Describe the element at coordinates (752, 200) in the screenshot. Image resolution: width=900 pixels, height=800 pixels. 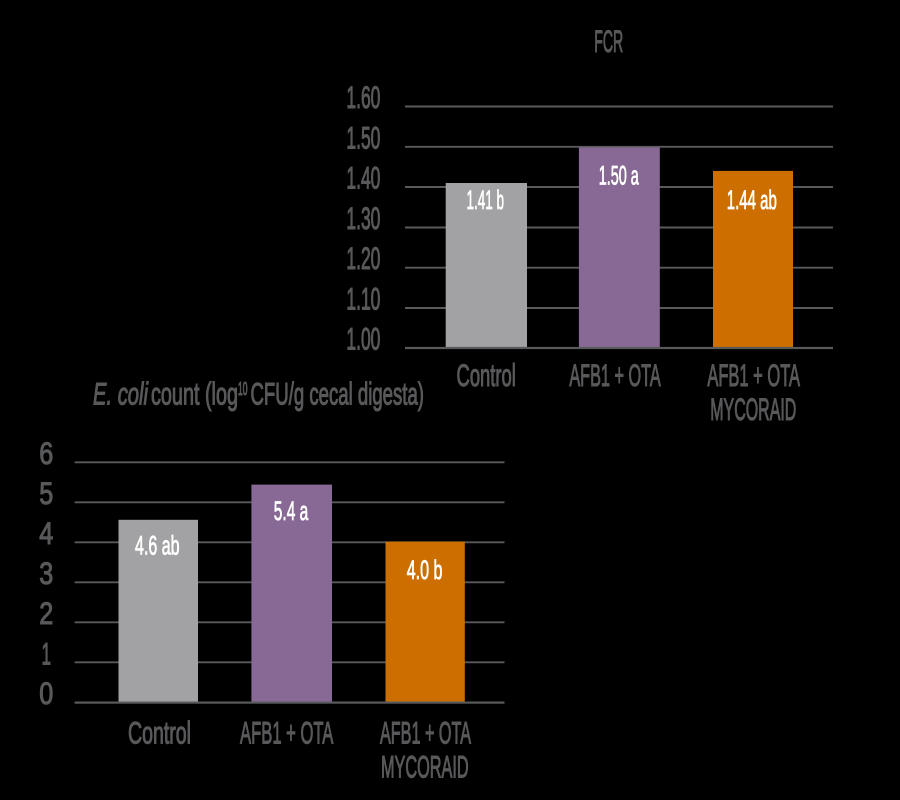
I see `svg-text: 1.44 ab` at that location.